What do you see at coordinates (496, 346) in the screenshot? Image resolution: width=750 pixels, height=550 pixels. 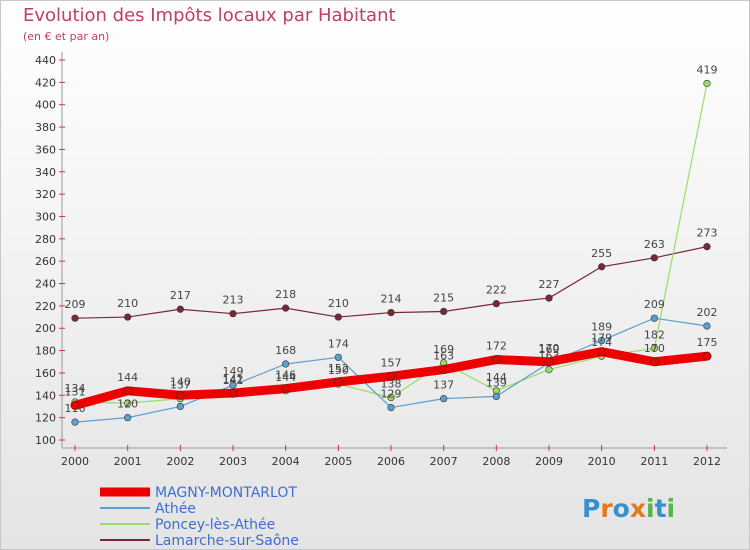 I see `data-label: 172` at bounding box center [496, 346].